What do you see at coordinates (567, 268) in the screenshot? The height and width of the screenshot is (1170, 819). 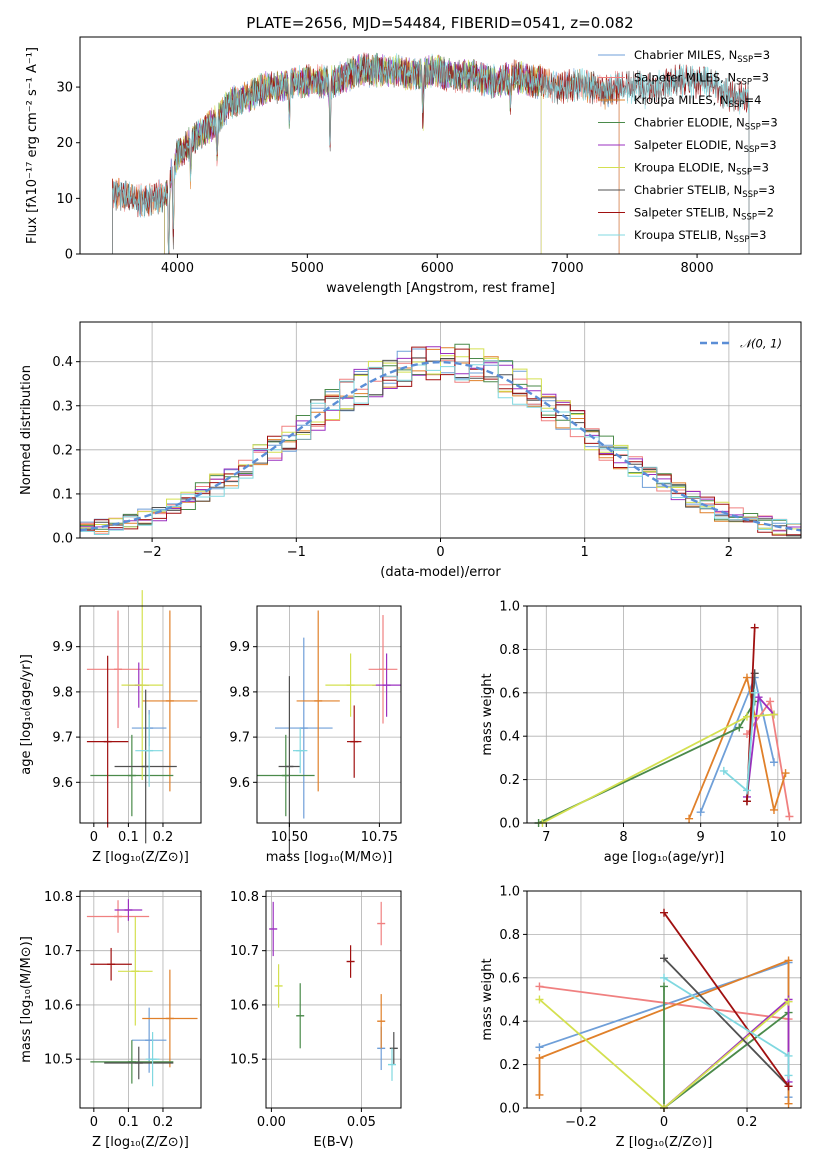 I see `x-tick-label: 7000` at bounding box center [567, 268].